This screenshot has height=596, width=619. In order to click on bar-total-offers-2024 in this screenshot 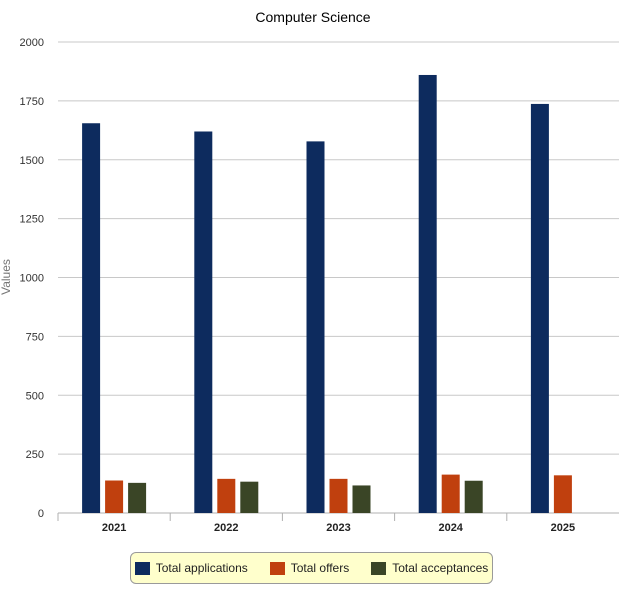, I will do `click(450, 493)`.